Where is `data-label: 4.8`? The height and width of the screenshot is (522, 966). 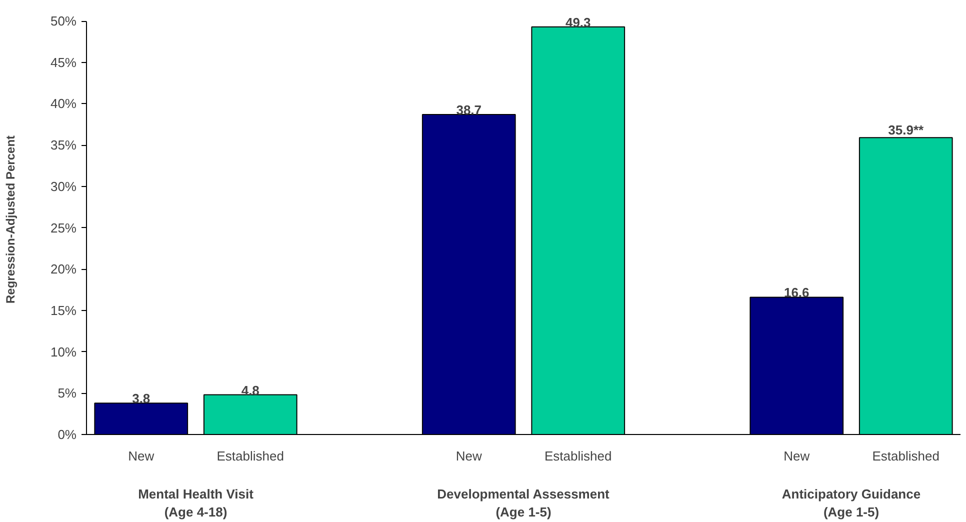 data-label: 4.8 is located at coordinates (250, 390).